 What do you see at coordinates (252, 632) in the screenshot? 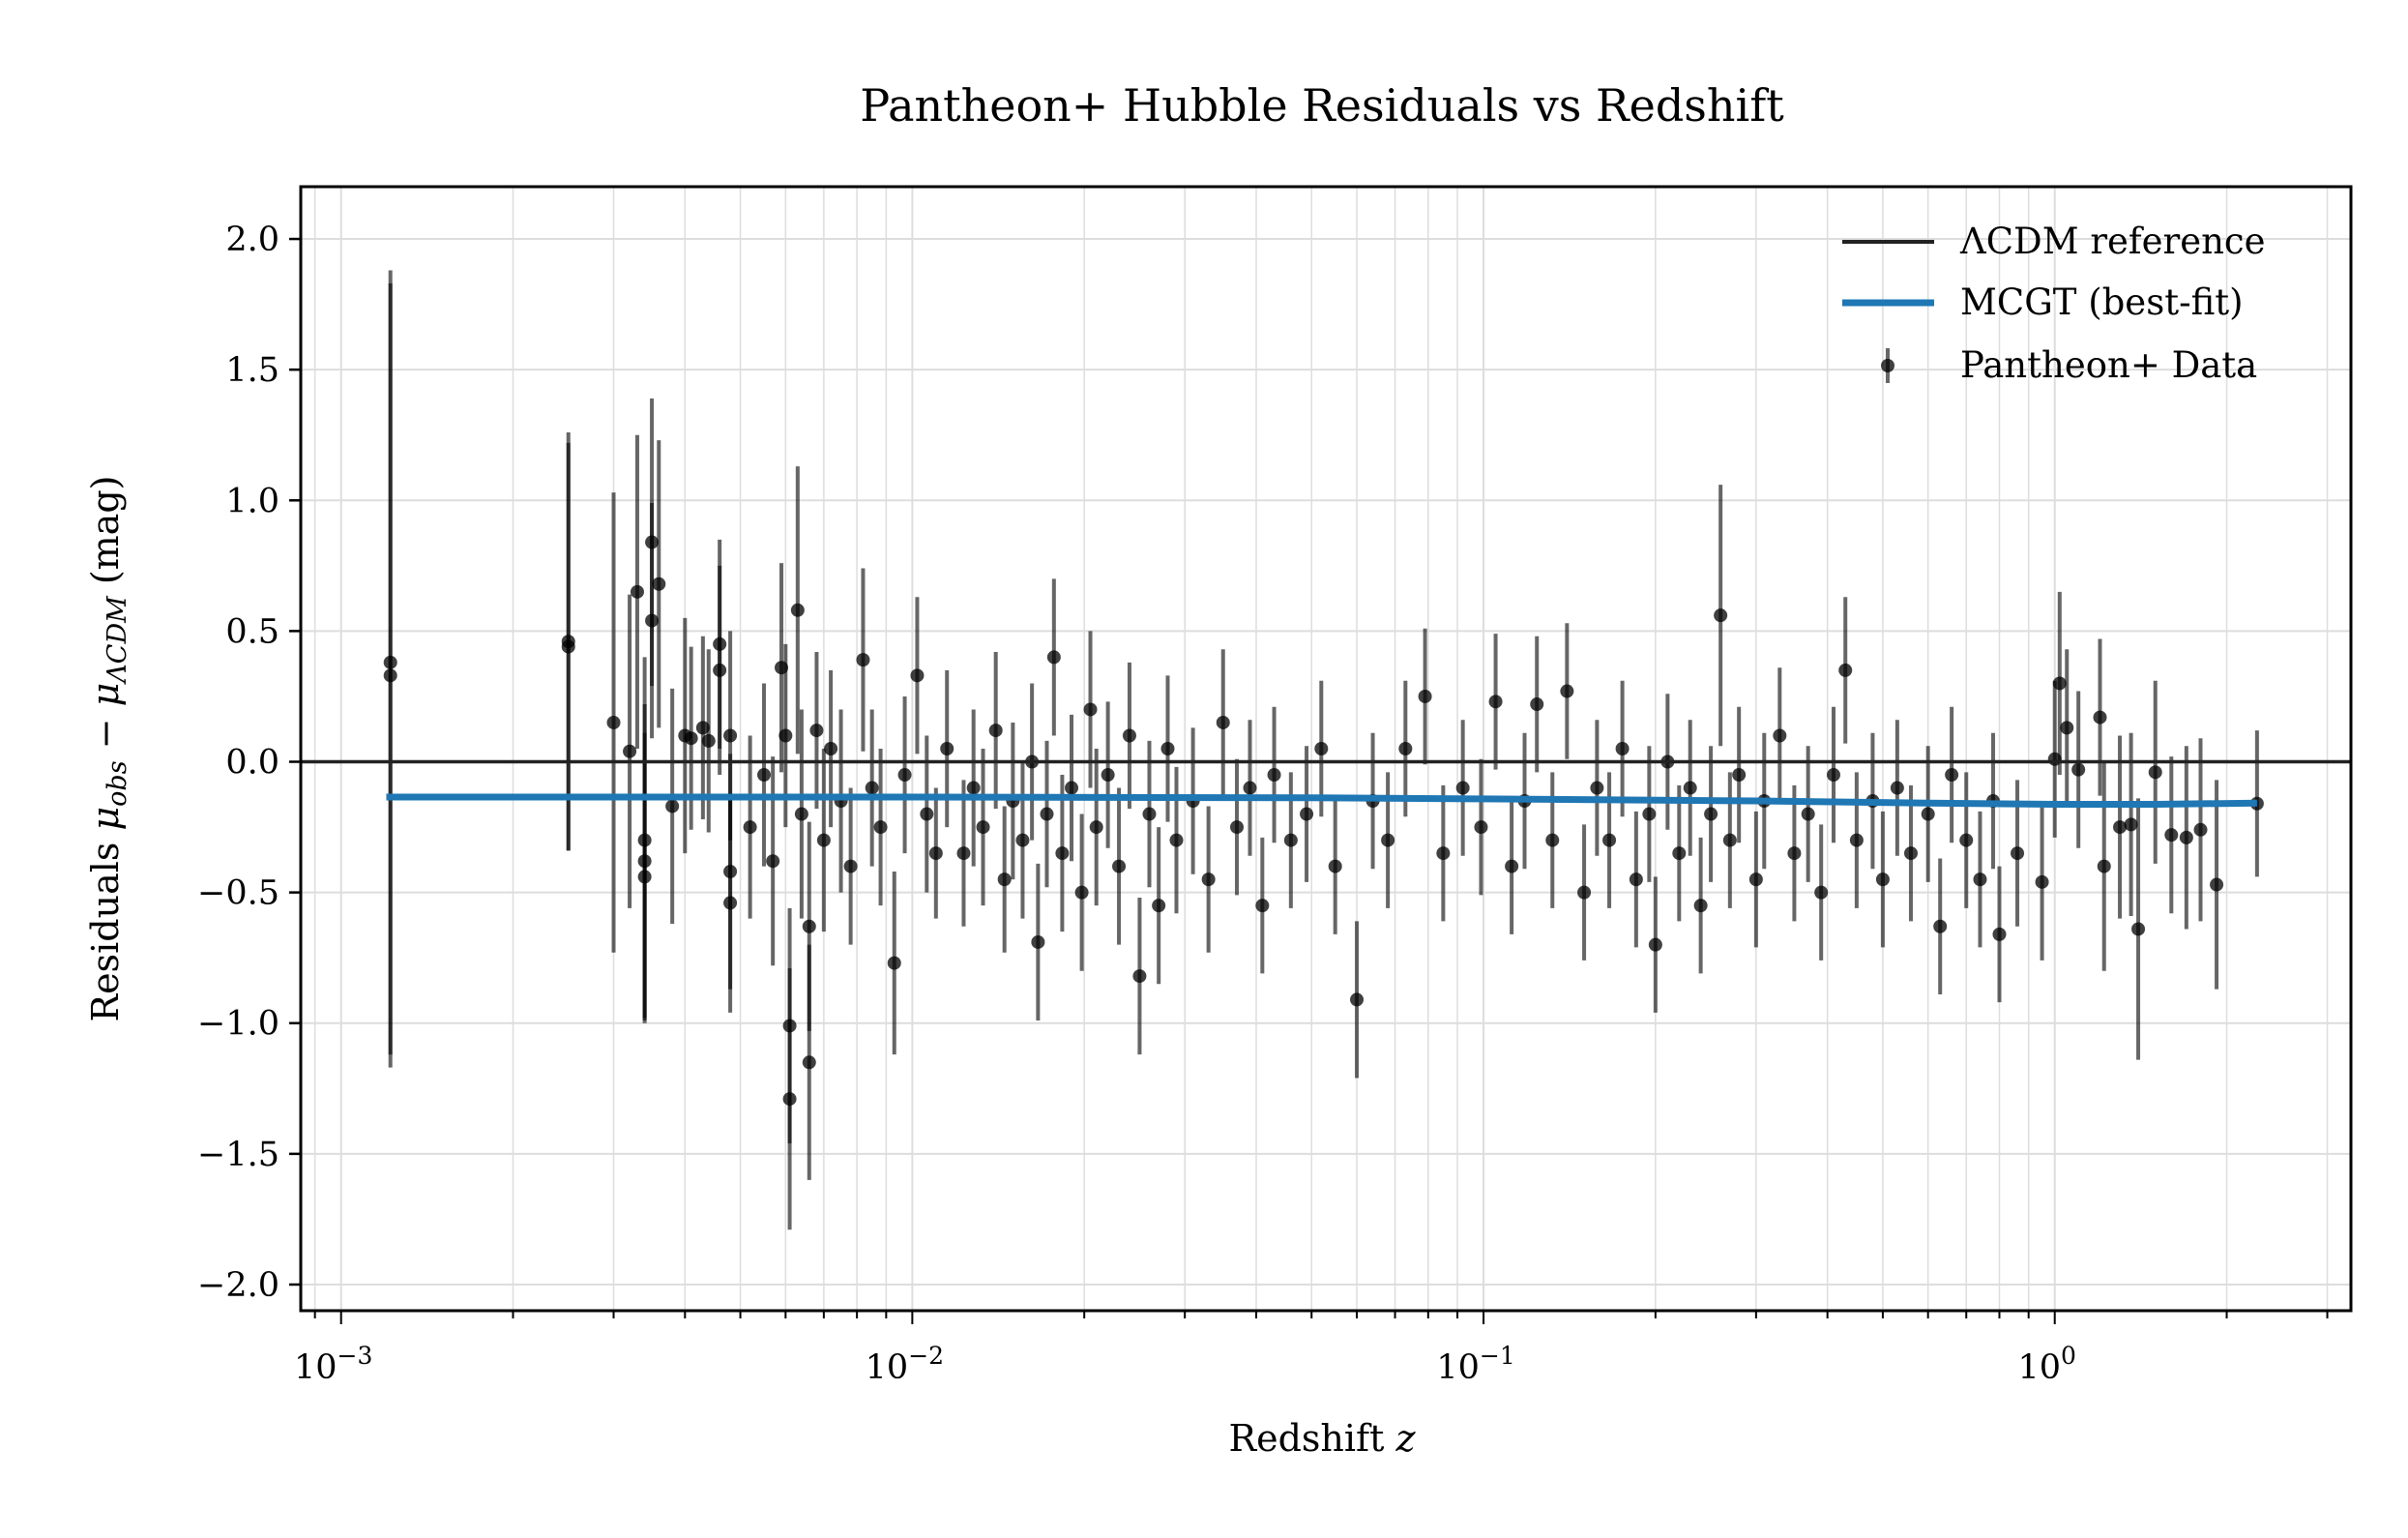
I see `y-tick-label: 0.5` at bounding box center [252, 632].